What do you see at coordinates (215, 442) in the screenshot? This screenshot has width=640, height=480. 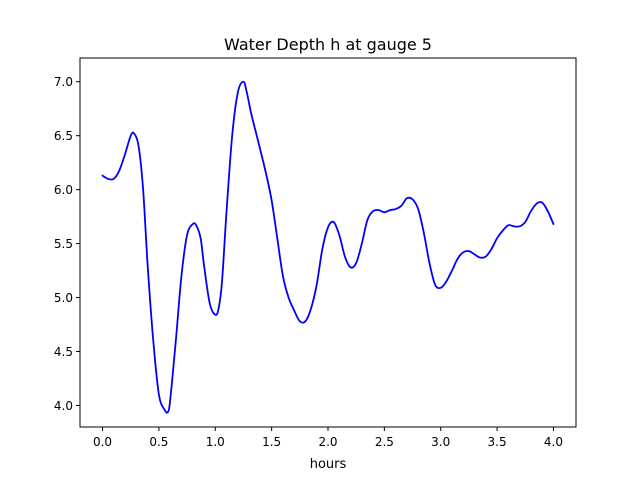 I see `x-tick-label: 1.0` at bounding box center [215, 442].